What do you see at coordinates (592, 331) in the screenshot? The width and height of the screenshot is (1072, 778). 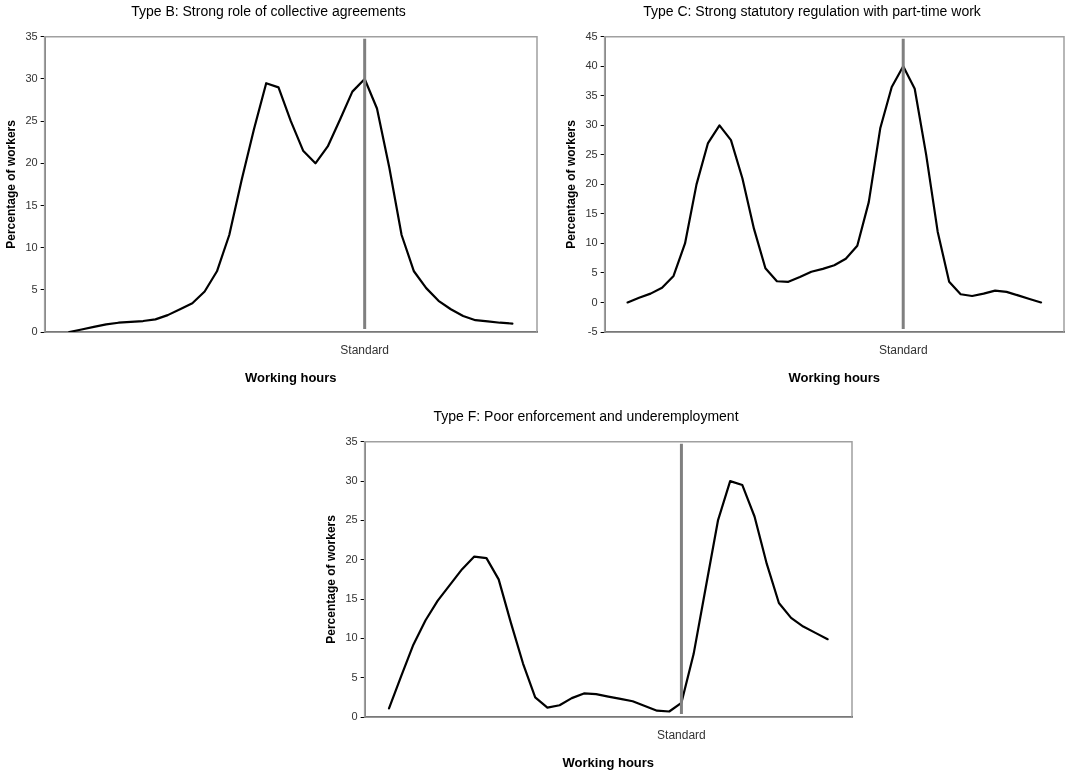 I see `y-tick-label: -5` at bounding box center [592, 331].